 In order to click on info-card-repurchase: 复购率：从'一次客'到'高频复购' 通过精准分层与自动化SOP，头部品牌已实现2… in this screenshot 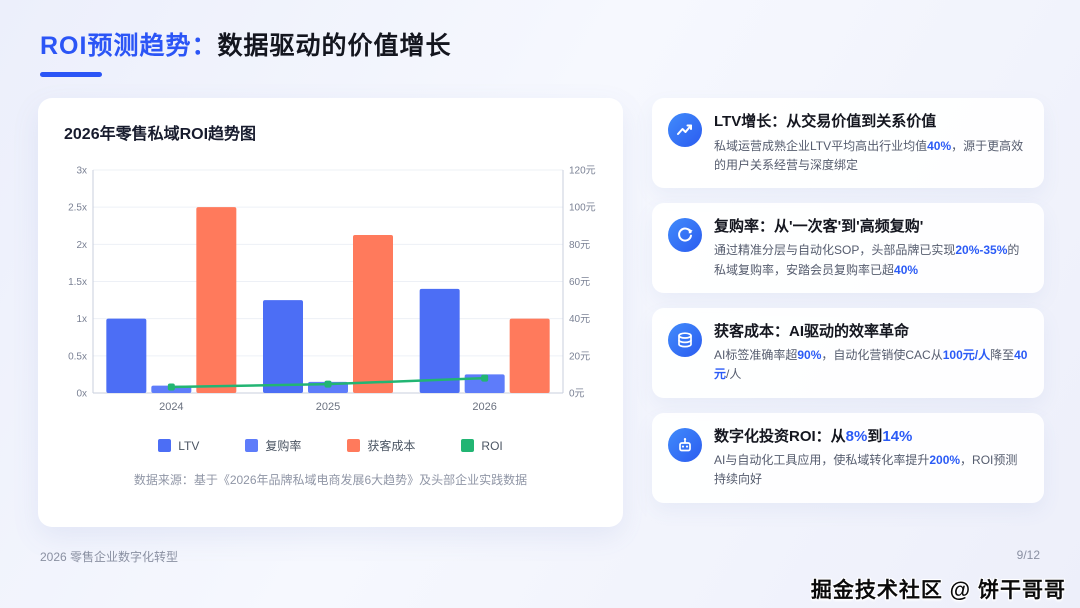, I will do `click(848, 247)`.